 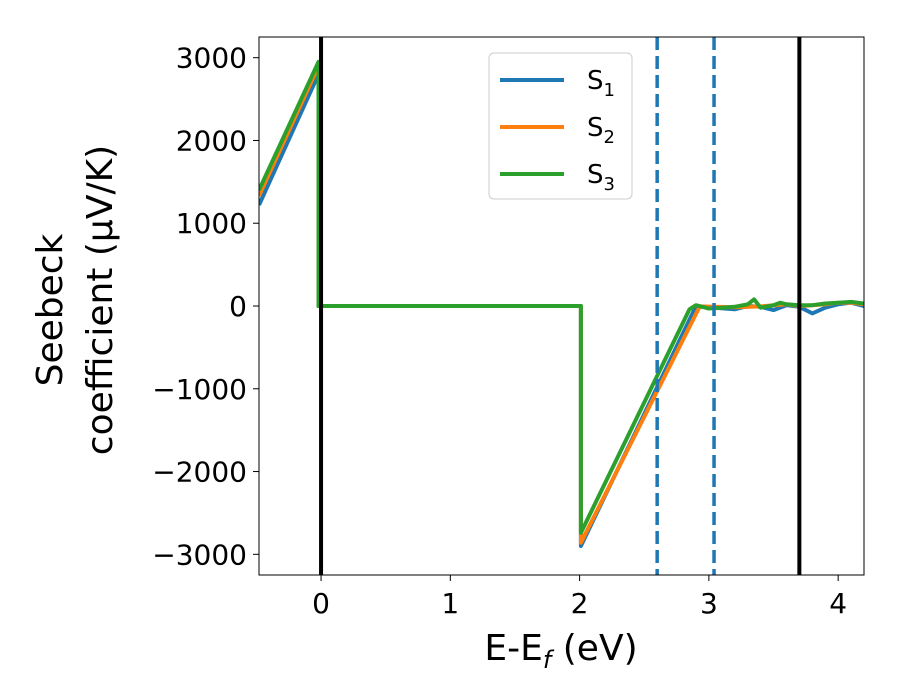 I want to click on y-axis-label-line1: Seebeck, so click(x=50, y=309).